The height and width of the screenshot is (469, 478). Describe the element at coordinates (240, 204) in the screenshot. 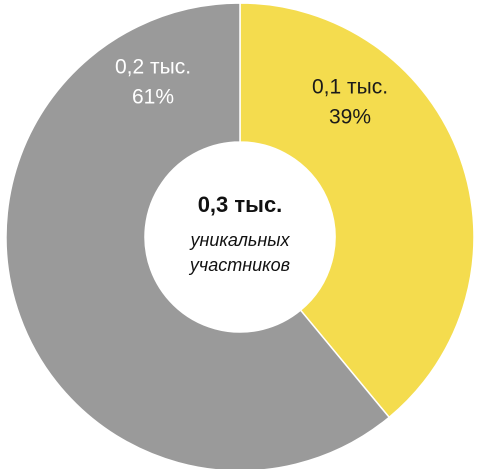

I see `center-title: 0,3 тыс.` at that location.